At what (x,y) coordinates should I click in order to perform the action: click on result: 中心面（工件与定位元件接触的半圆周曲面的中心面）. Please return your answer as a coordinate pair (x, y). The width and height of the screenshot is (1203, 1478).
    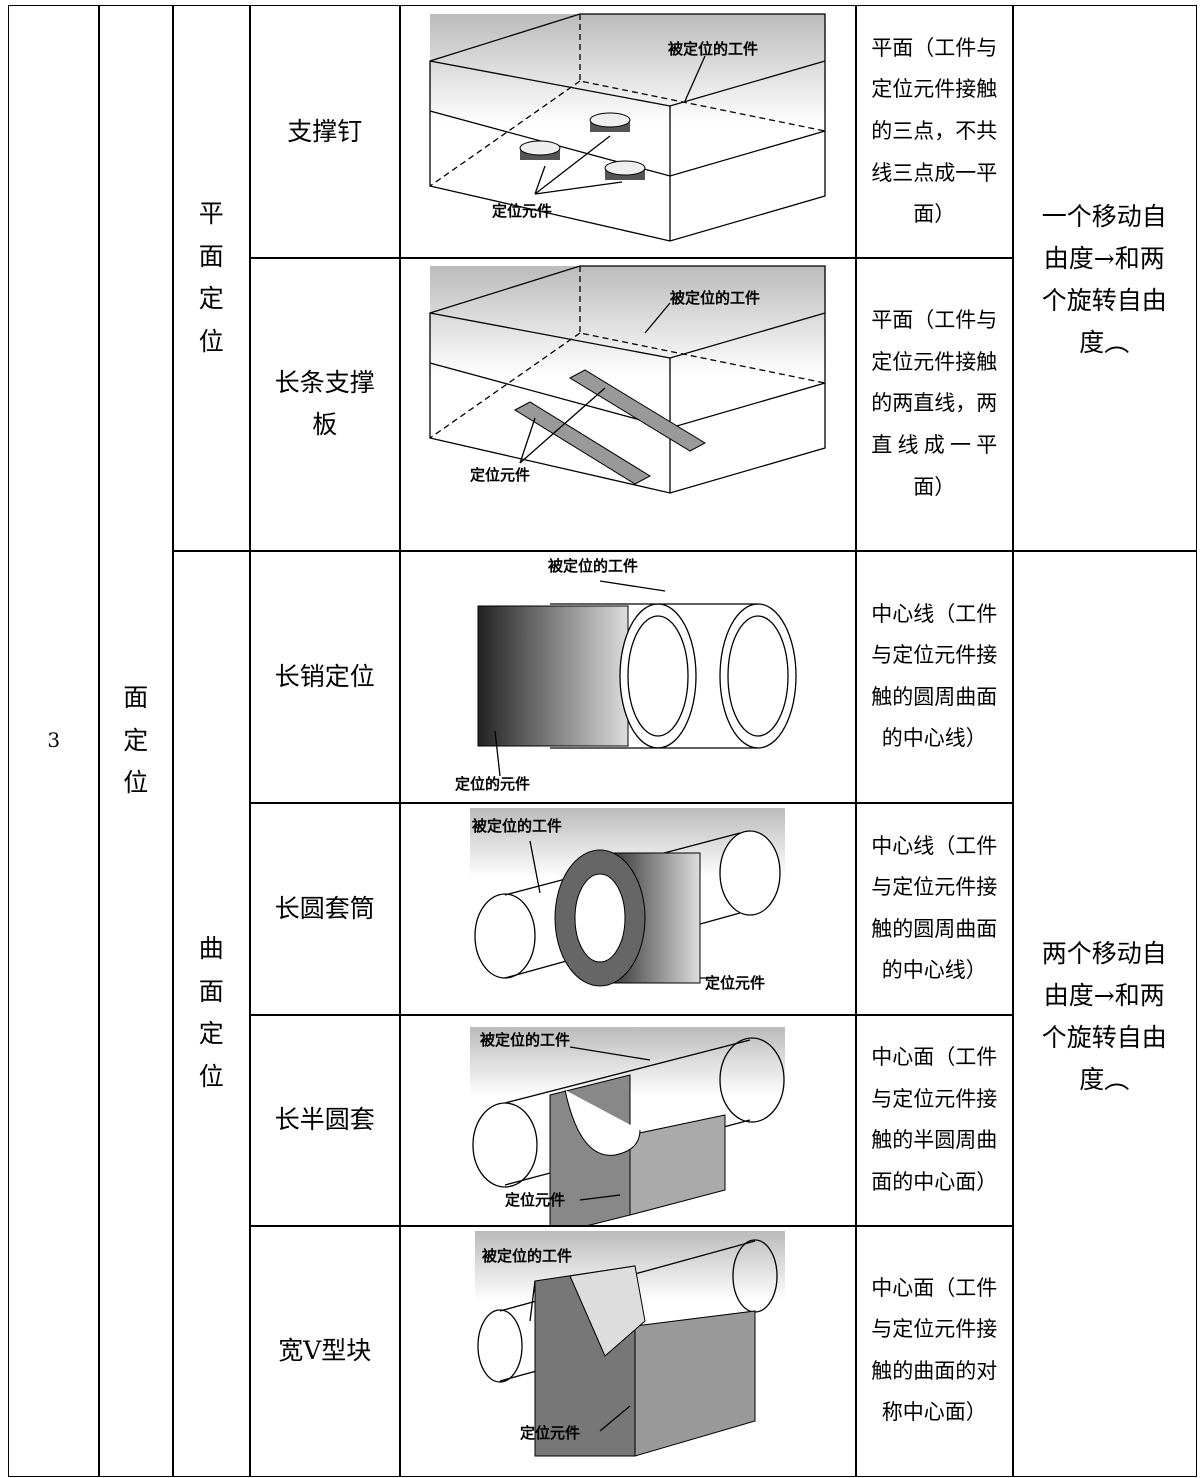
    Looking at the image, I should click on (934, 1119).